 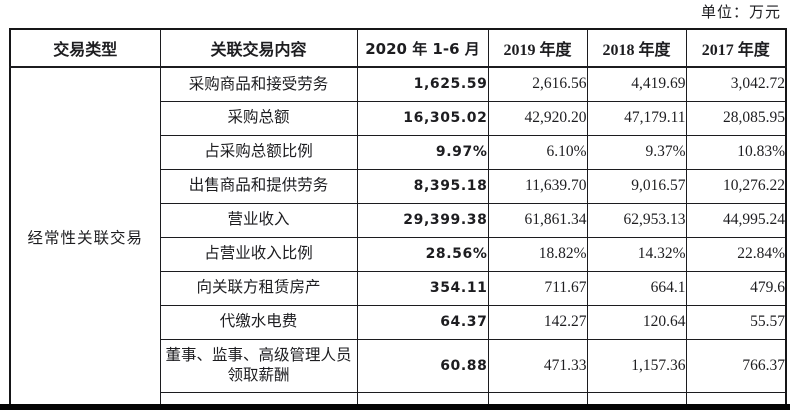 I want to click on value-2018: 14.32%, so click(x=636, y=254).